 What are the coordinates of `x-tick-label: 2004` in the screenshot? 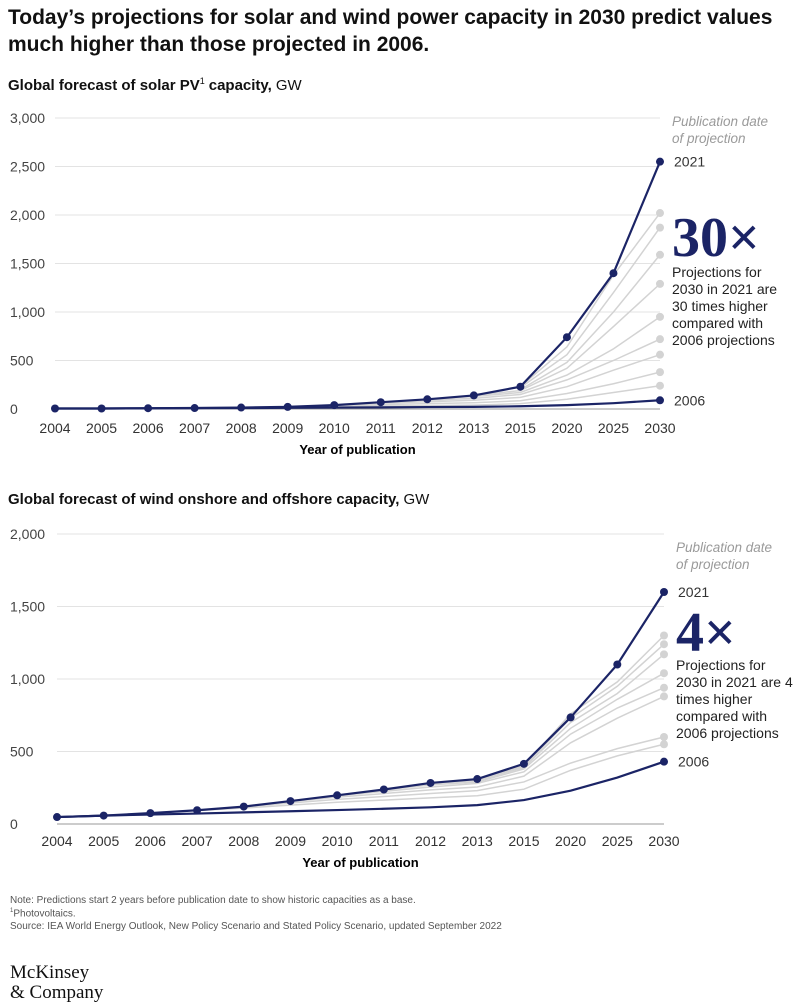 It's located at (54, 428).